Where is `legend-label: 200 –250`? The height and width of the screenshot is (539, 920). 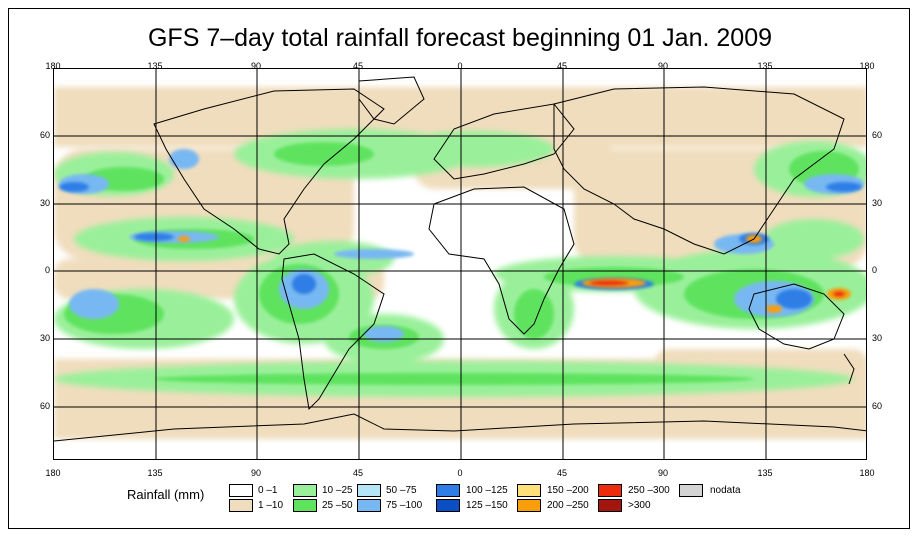
legend-label: 200 –250 is located at coordinates (568, 505).